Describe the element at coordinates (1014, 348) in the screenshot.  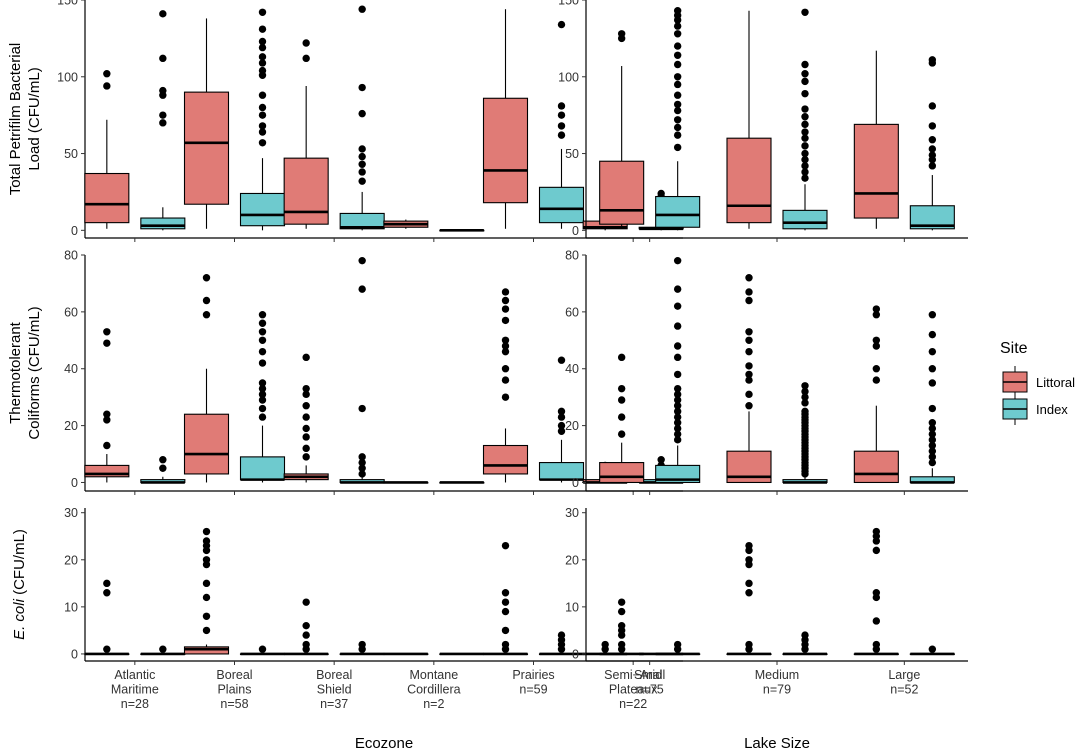
I see `legend-title: Site` at that location.